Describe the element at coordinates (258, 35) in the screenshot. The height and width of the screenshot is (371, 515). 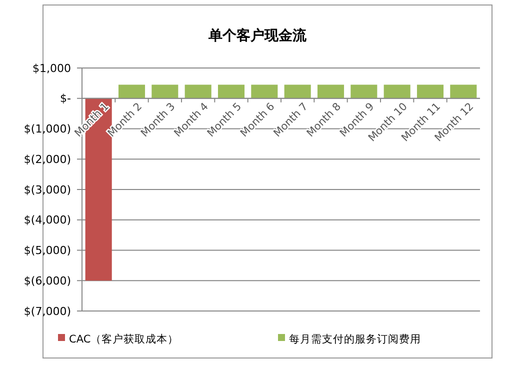
I see `chart-title: 单个客户现金流` at that location.